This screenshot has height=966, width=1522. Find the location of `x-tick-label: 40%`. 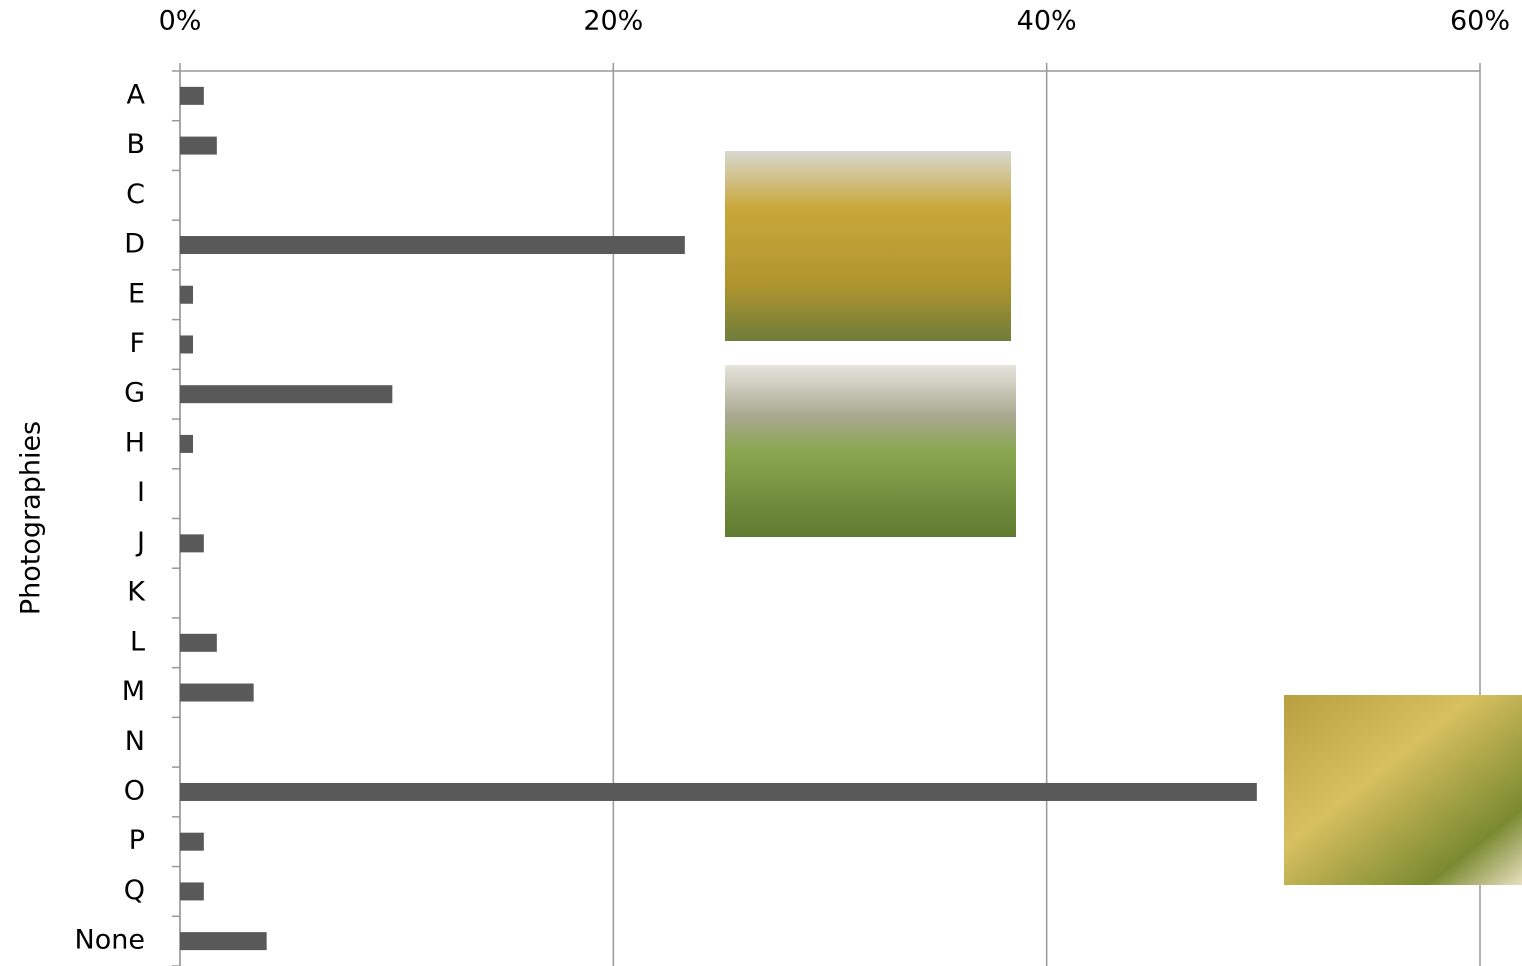

x-tick-label: 40% is located at coordinates (1047, 21).